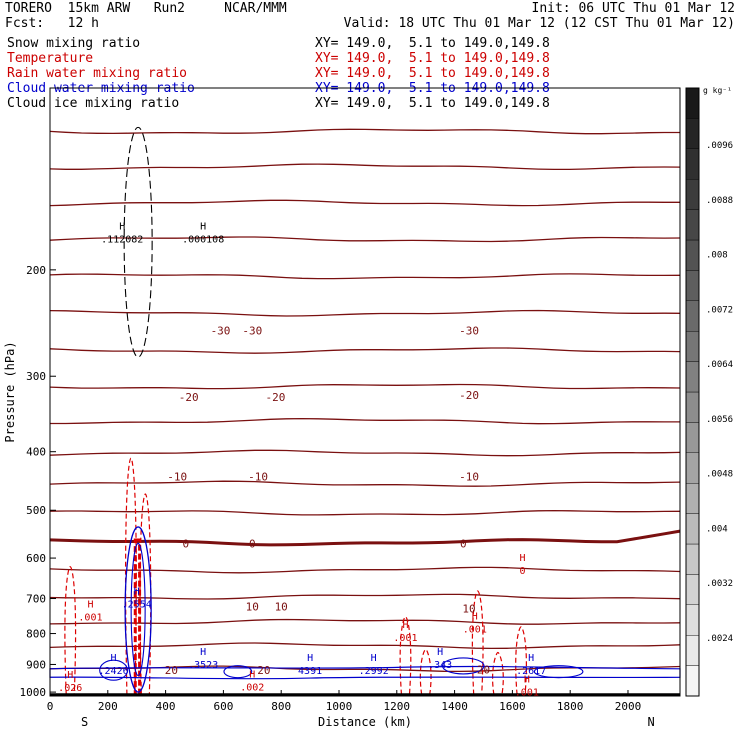 The image size is (740, 740). Describe the element at coordinates (93, 103) in the screenshot. I see `legend-cloud-ice: Cloud ice mixing ratio` at that location.